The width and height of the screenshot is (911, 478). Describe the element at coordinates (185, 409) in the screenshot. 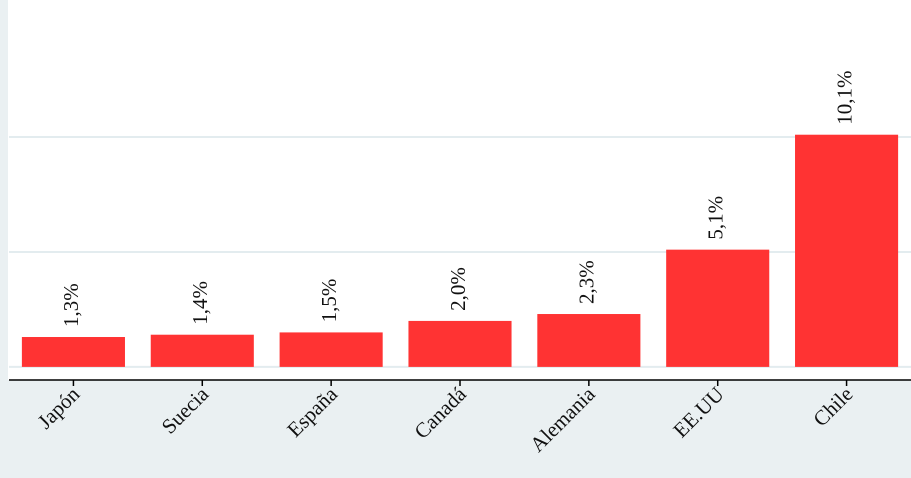

I see `x-tick-label: Suecia` at that location.